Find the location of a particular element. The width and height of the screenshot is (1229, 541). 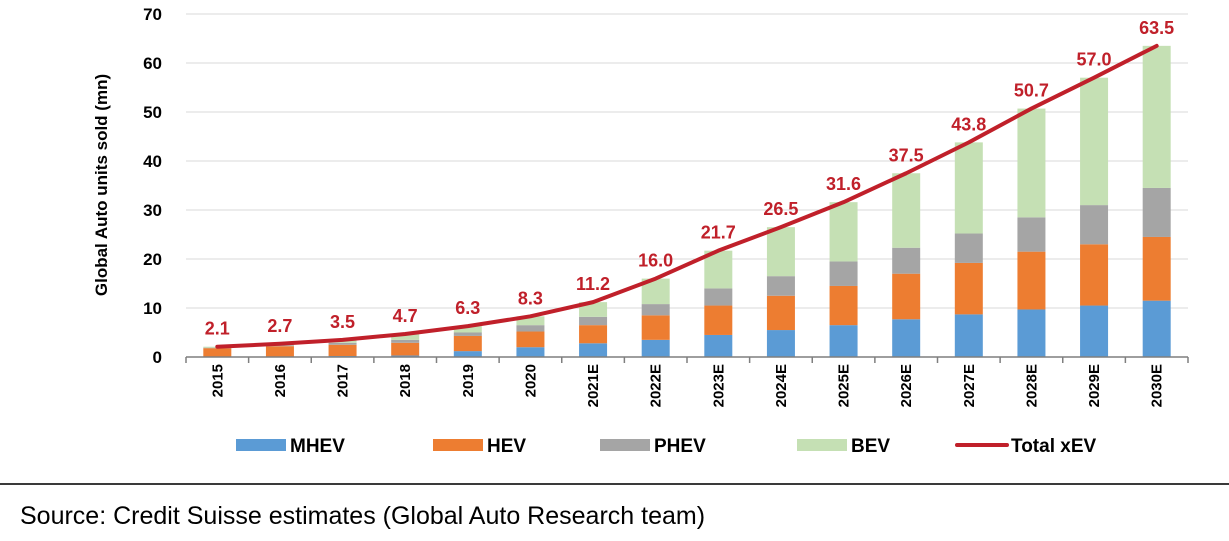

bar-bev-2030e is located at coordinates (1156, 116).